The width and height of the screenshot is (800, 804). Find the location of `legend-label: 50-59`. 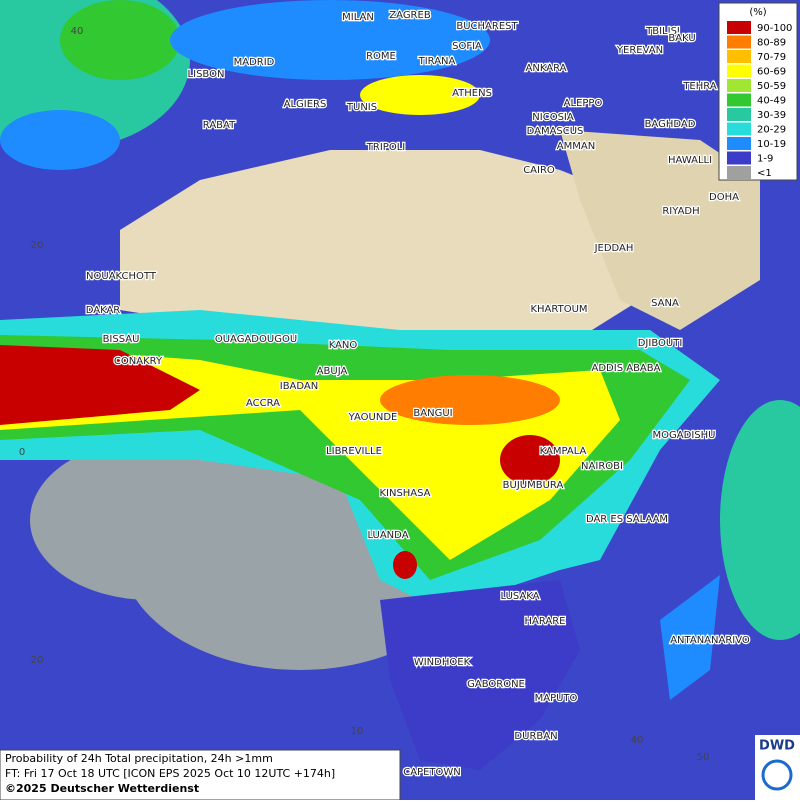

legend-label: 50-59 is located at coordinates (771, 86).